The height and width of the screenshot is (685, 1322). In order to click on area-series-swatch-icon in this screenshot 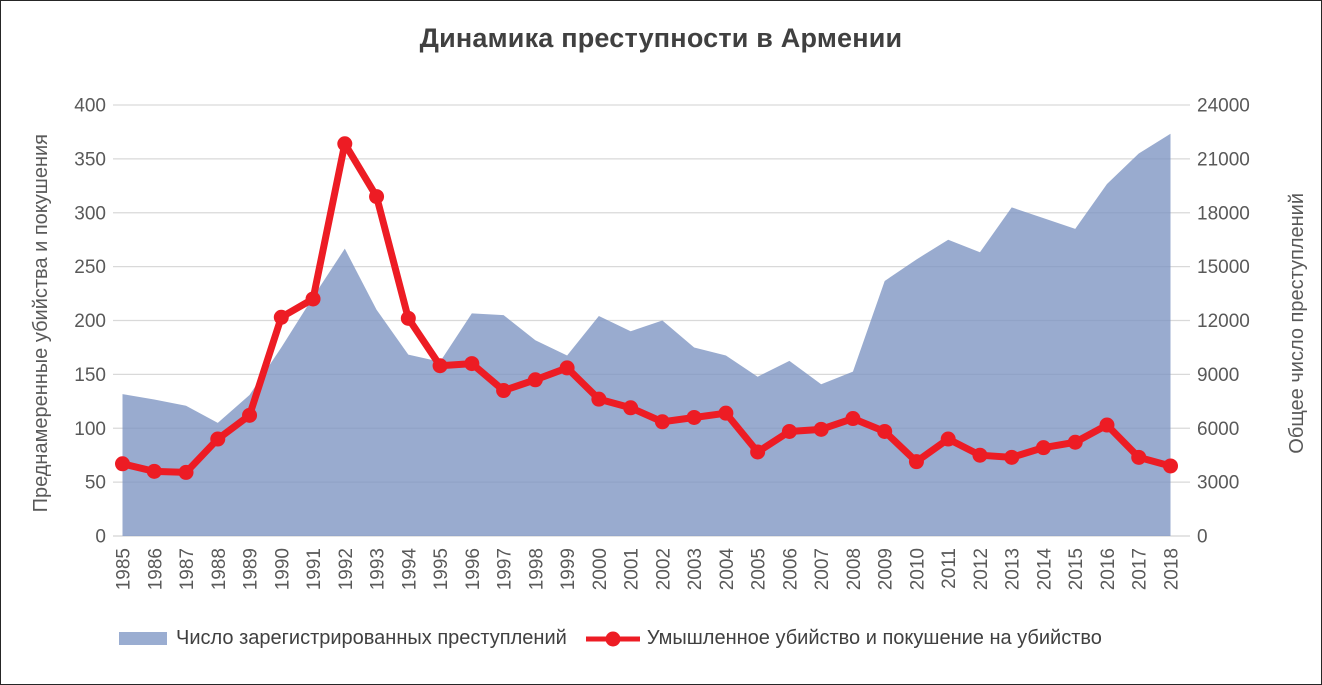, I will do `click(143, 638)`.